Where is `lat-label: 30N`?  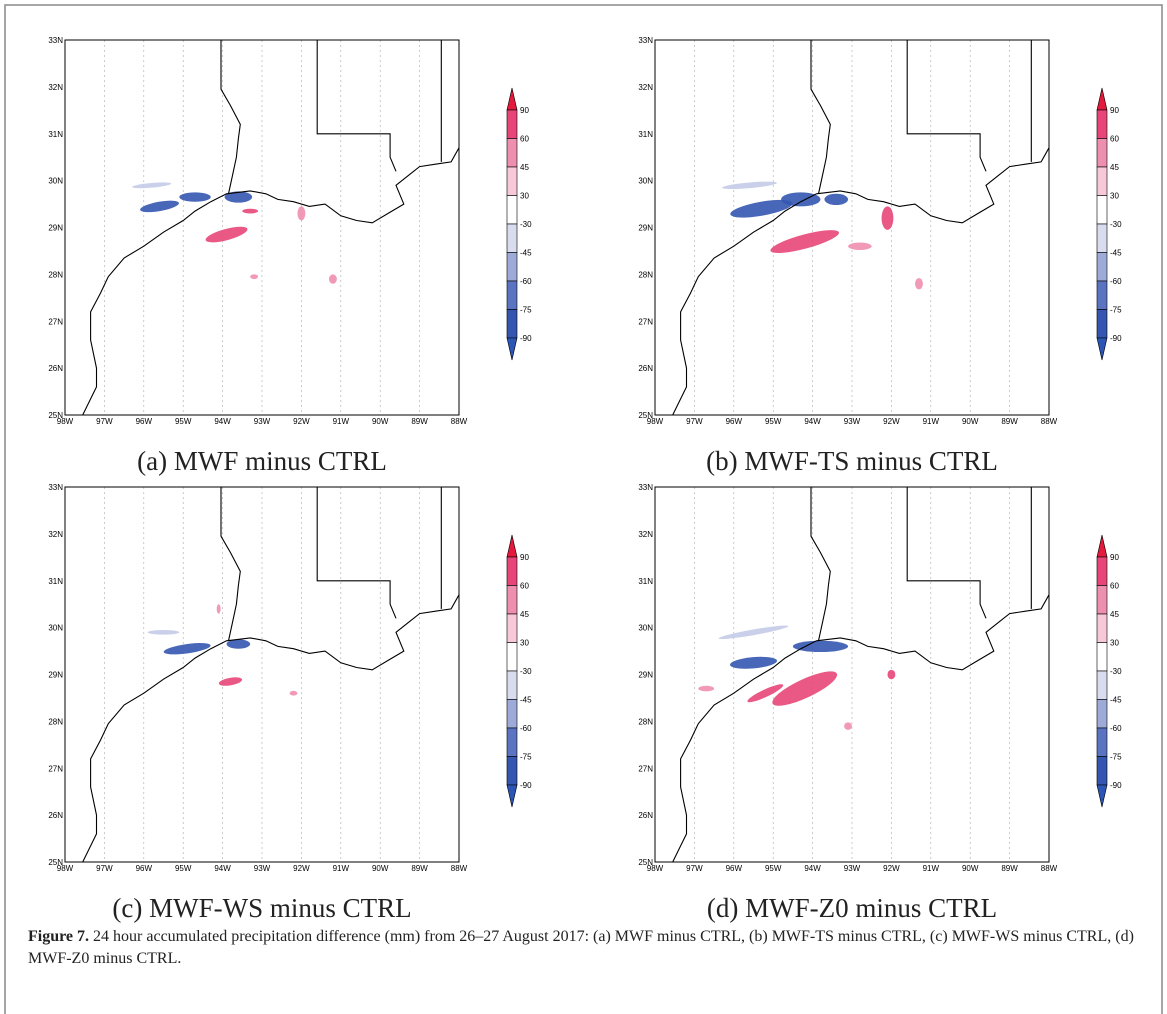
lat-label: 30N is located at coordinates (55, 181).